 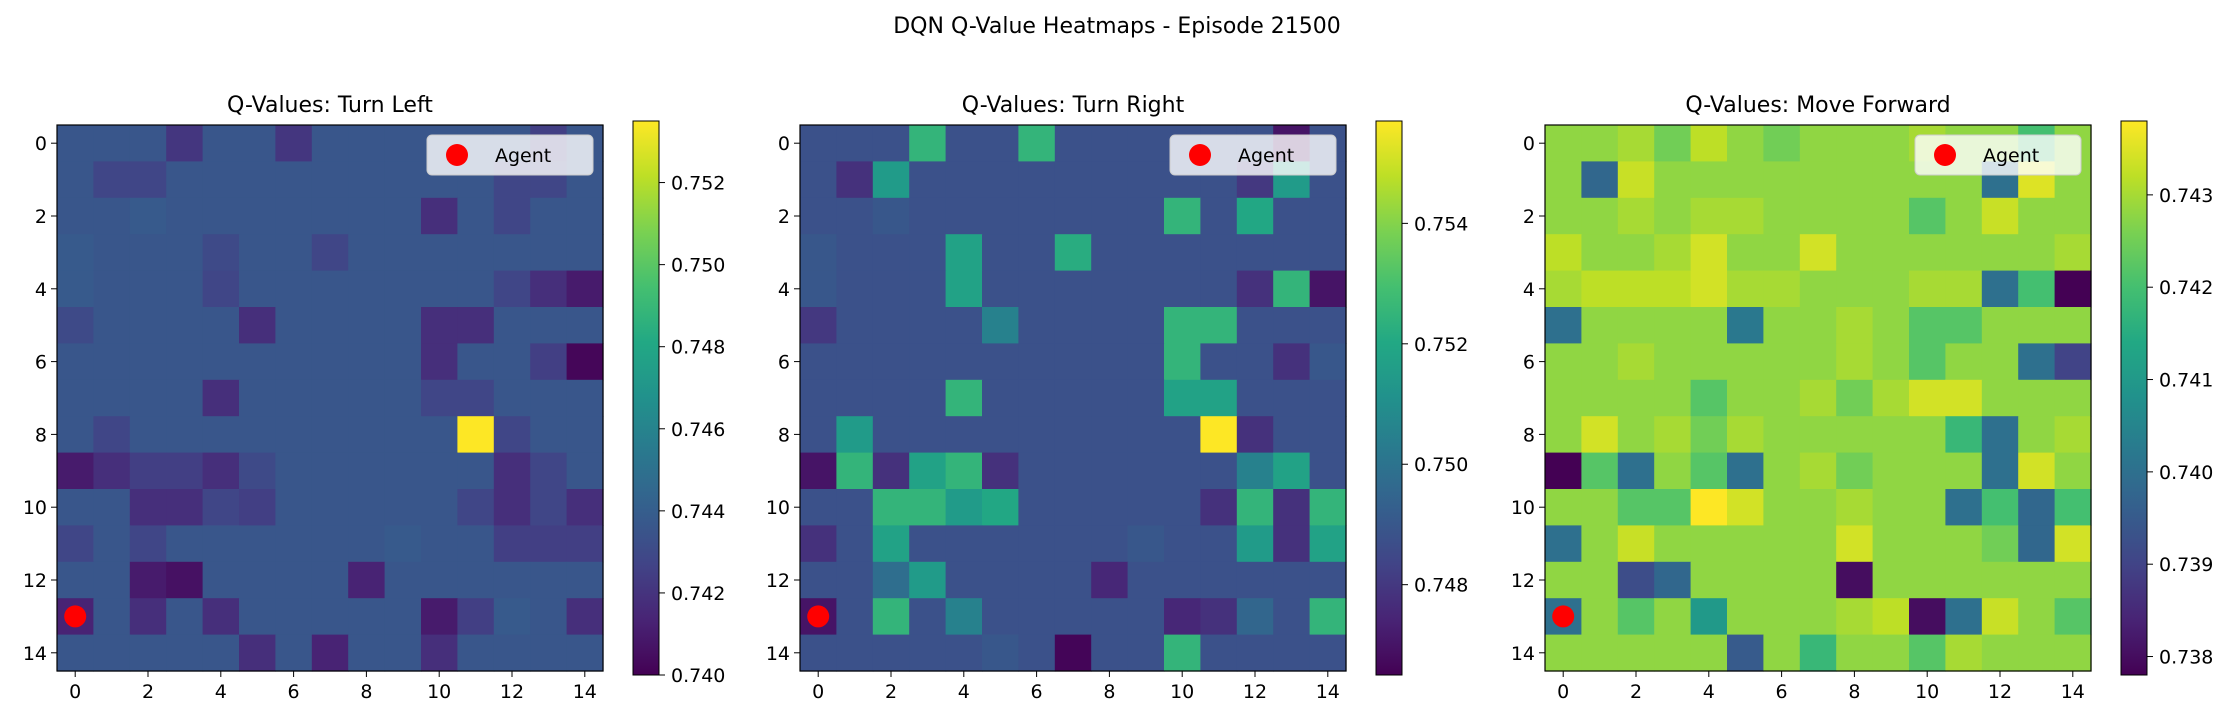 What do you see at coordinates (1182, 692) in the screenshot?
I see `x-tick-label: 10` at bounding box center [1182, 692].